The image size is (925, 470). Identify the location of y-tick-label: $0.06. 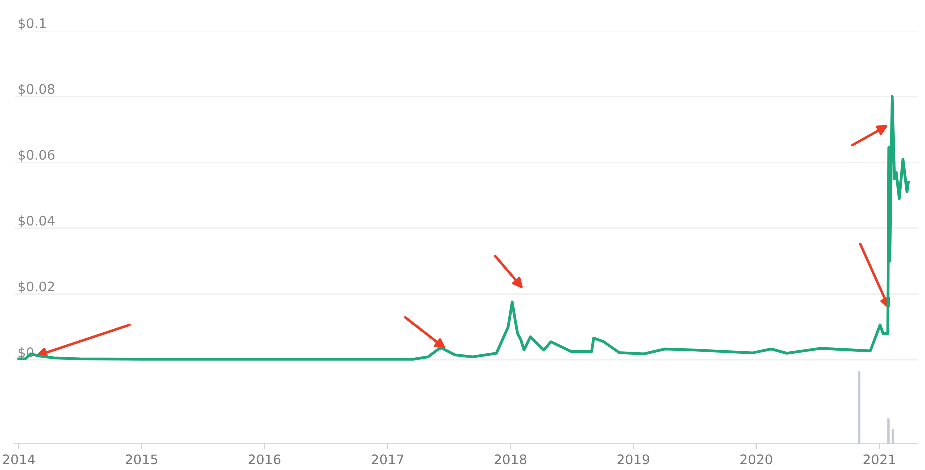
(36, 156).